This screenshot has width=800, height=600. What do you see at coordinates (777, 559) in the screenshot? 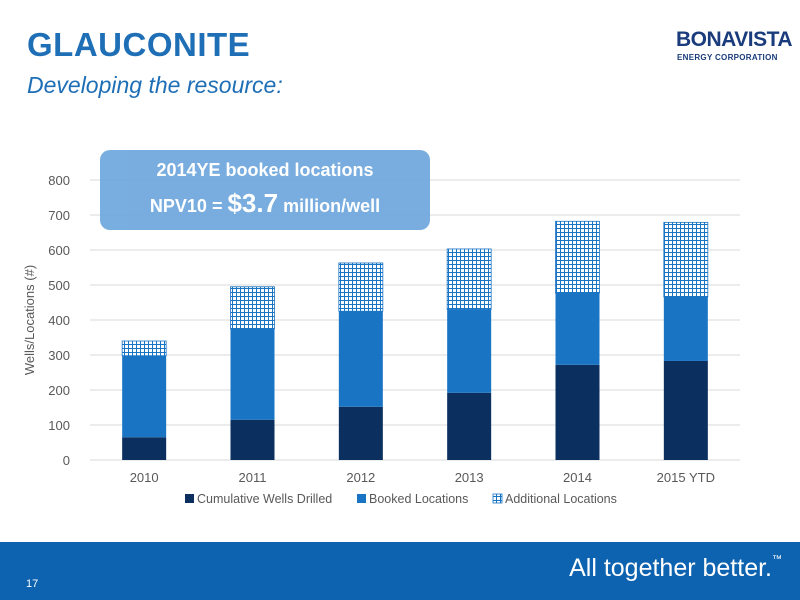
I see `trademark-mark: ™` at bounding box center [777, 559].